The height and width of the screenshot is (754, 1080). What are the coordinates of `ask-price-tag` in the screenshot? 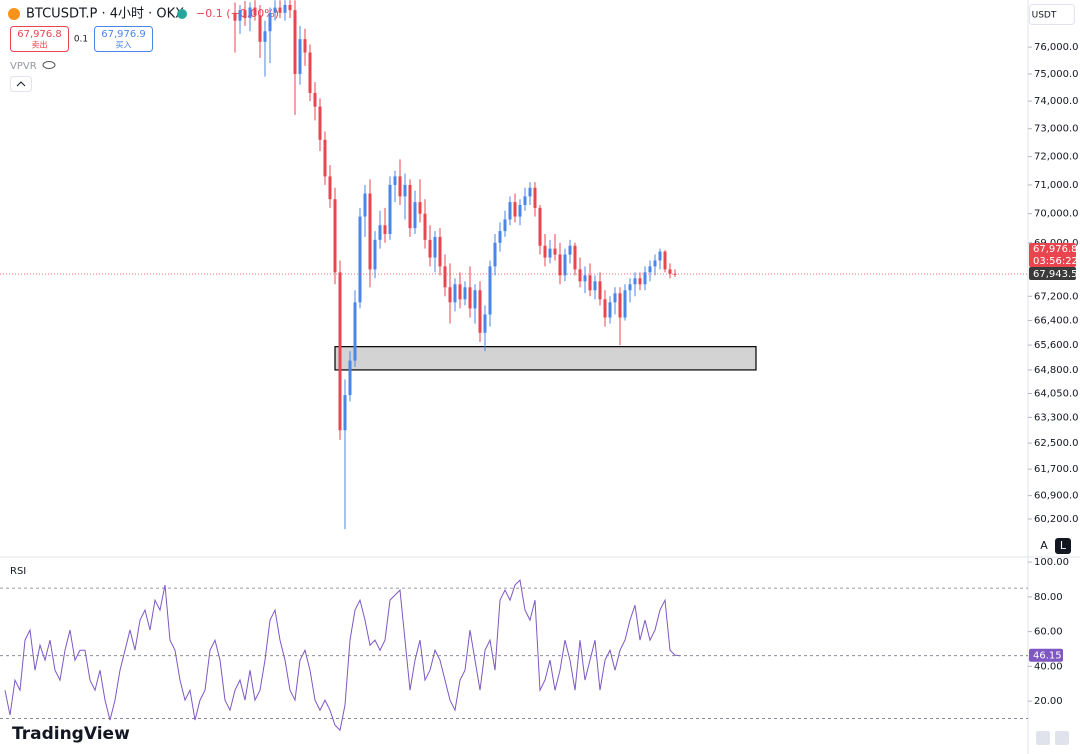 It's located at (1052, 255).